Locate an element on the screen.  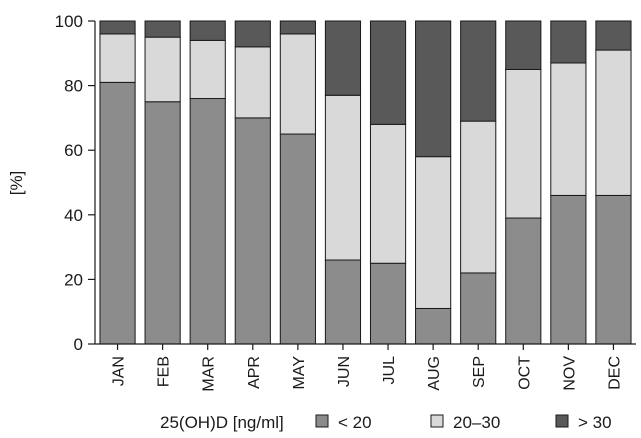
legend-entry: > 30 is located at coordinates (595, 422).